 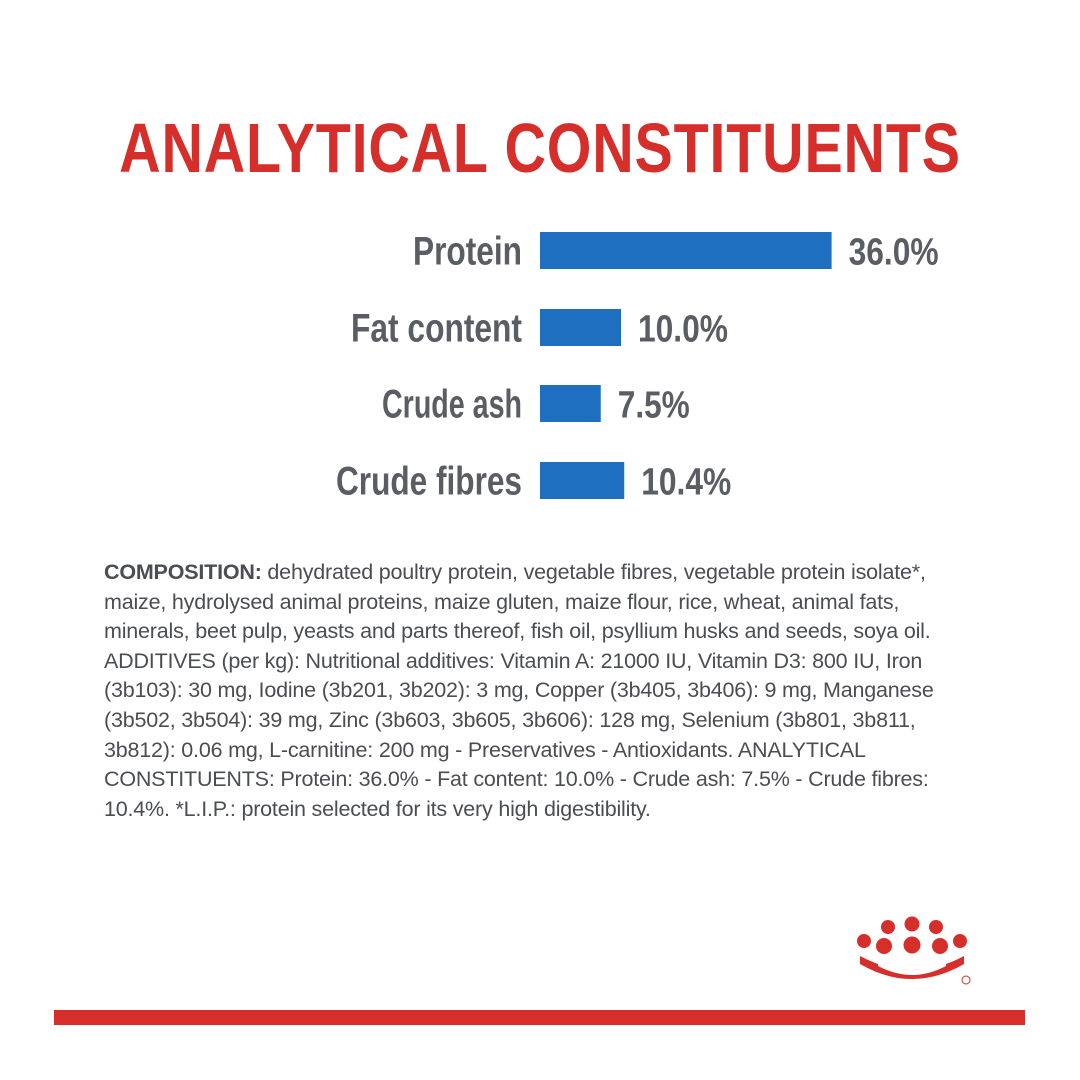 What do you see at coordinates (894, 253) in the screenshot?
I see `value-label: 36.0%` at bounding box center [894, 253].